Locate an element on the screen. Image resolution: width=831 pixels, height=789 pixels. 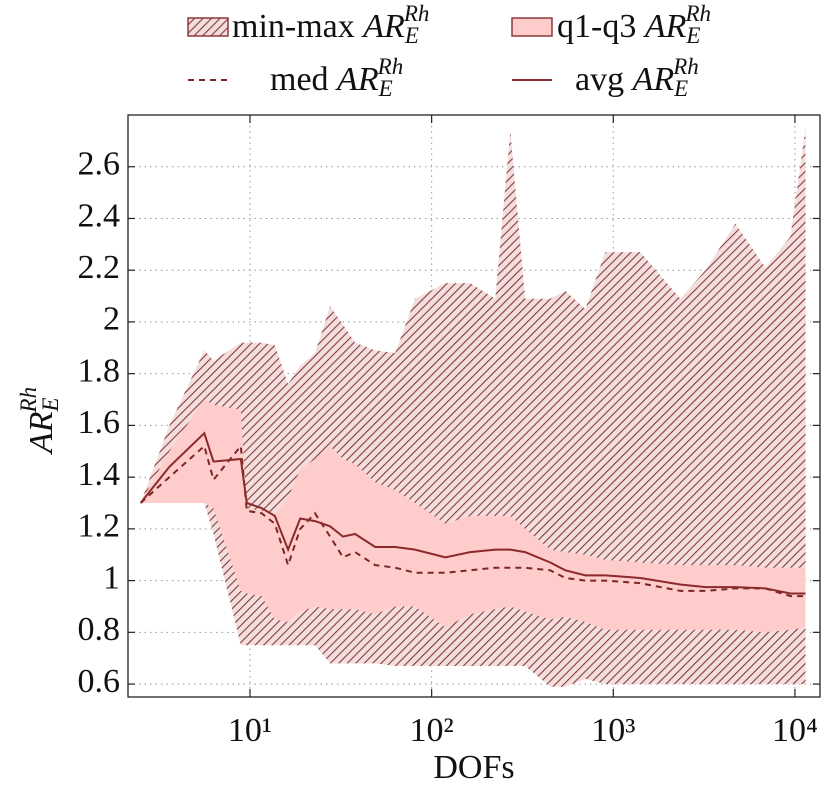
y-axis-label: ARERh is located at coordinates (39, 421).